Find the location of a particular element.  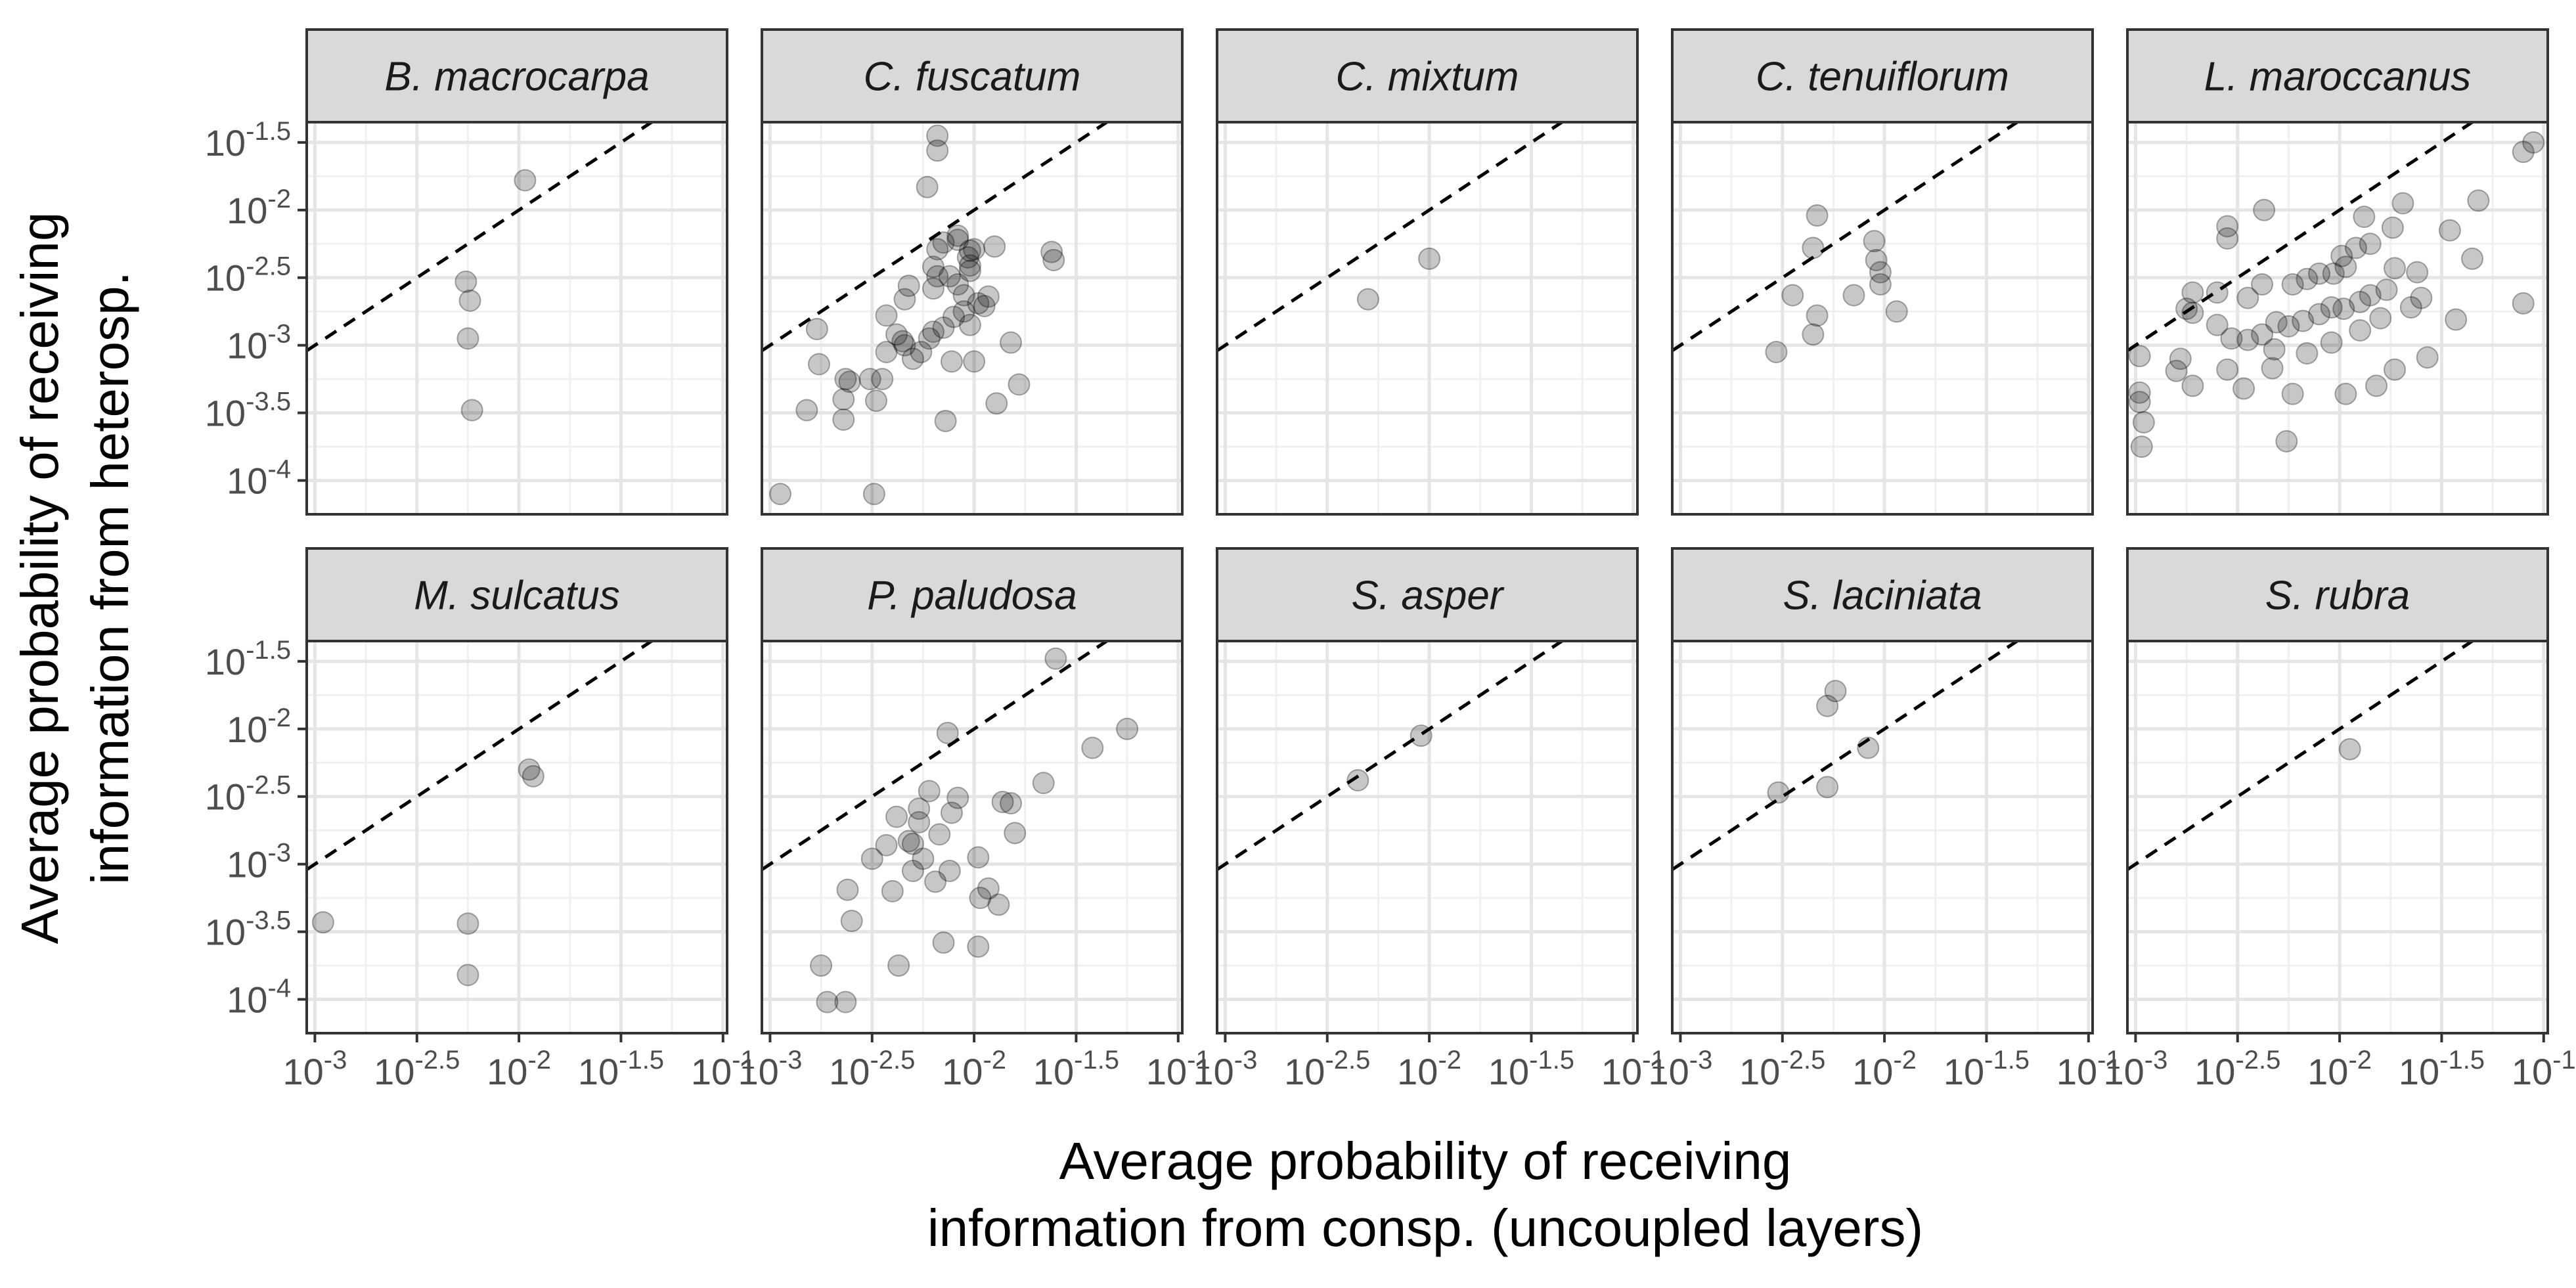

facet-panel: S. rubra 10⁻³ 10-2.5 10⁻² 10-1.5 10-1 is located at coordinates (2339, 819).